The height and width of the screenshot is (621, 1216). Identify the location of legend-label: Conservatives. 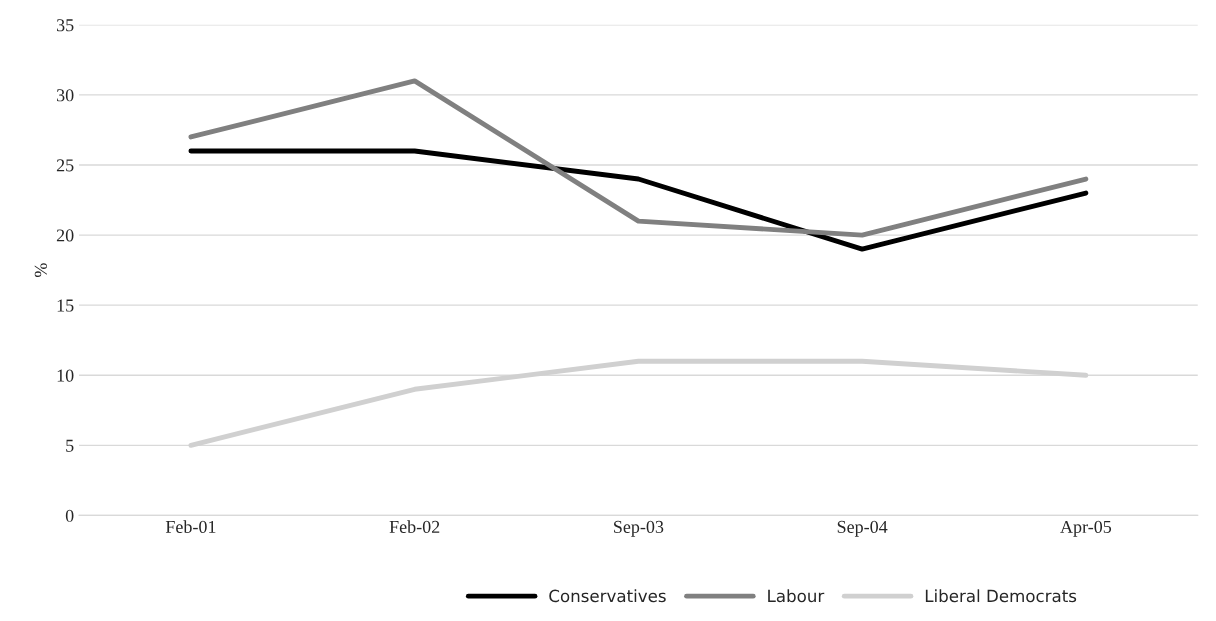
(607, 596).